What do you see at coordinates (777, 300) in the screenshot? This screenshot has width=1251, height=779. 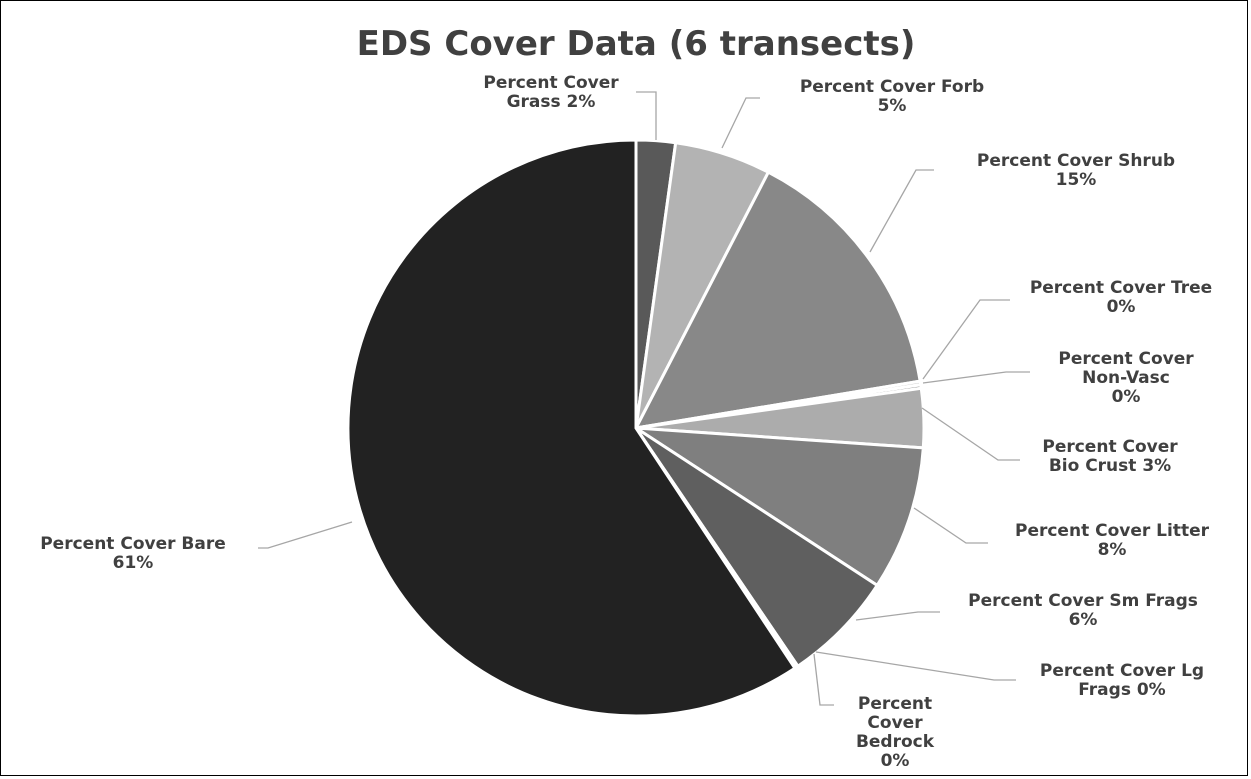 I see `pie-slice-percent-cover-shrub` at bounding box center [777, 300].